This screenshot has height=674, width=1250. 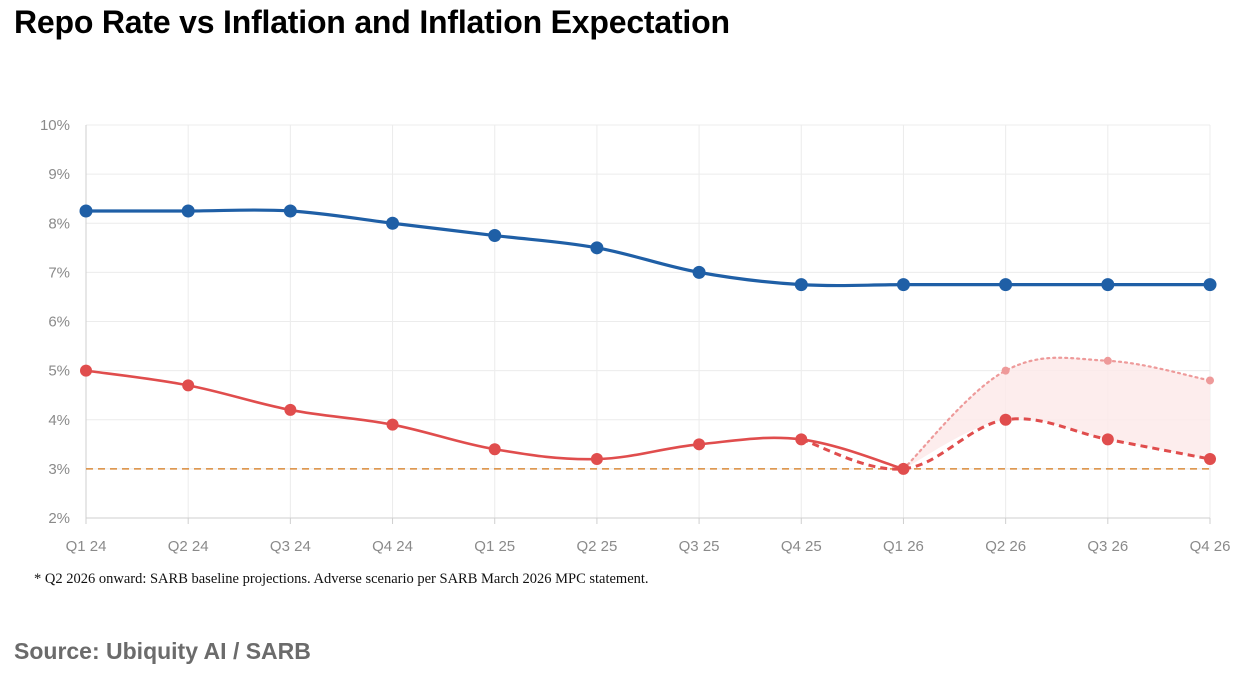 What do you see at coordinates (290, 546) in the screenshot?
I see `x-tick-label: Q3 24` at bounding box center [290, 546].